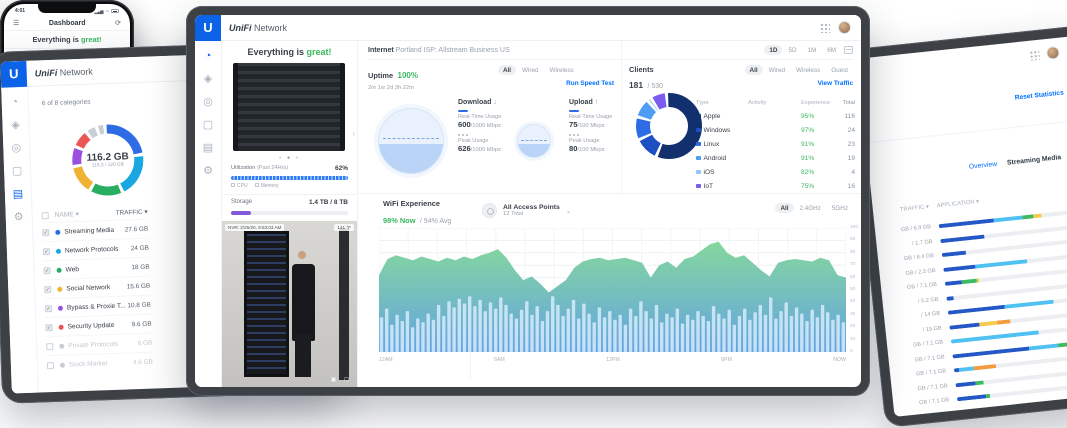 The width and height of the screenshot is (1067, 428). I want to click on range-1d: 1D, so click(773, 50).